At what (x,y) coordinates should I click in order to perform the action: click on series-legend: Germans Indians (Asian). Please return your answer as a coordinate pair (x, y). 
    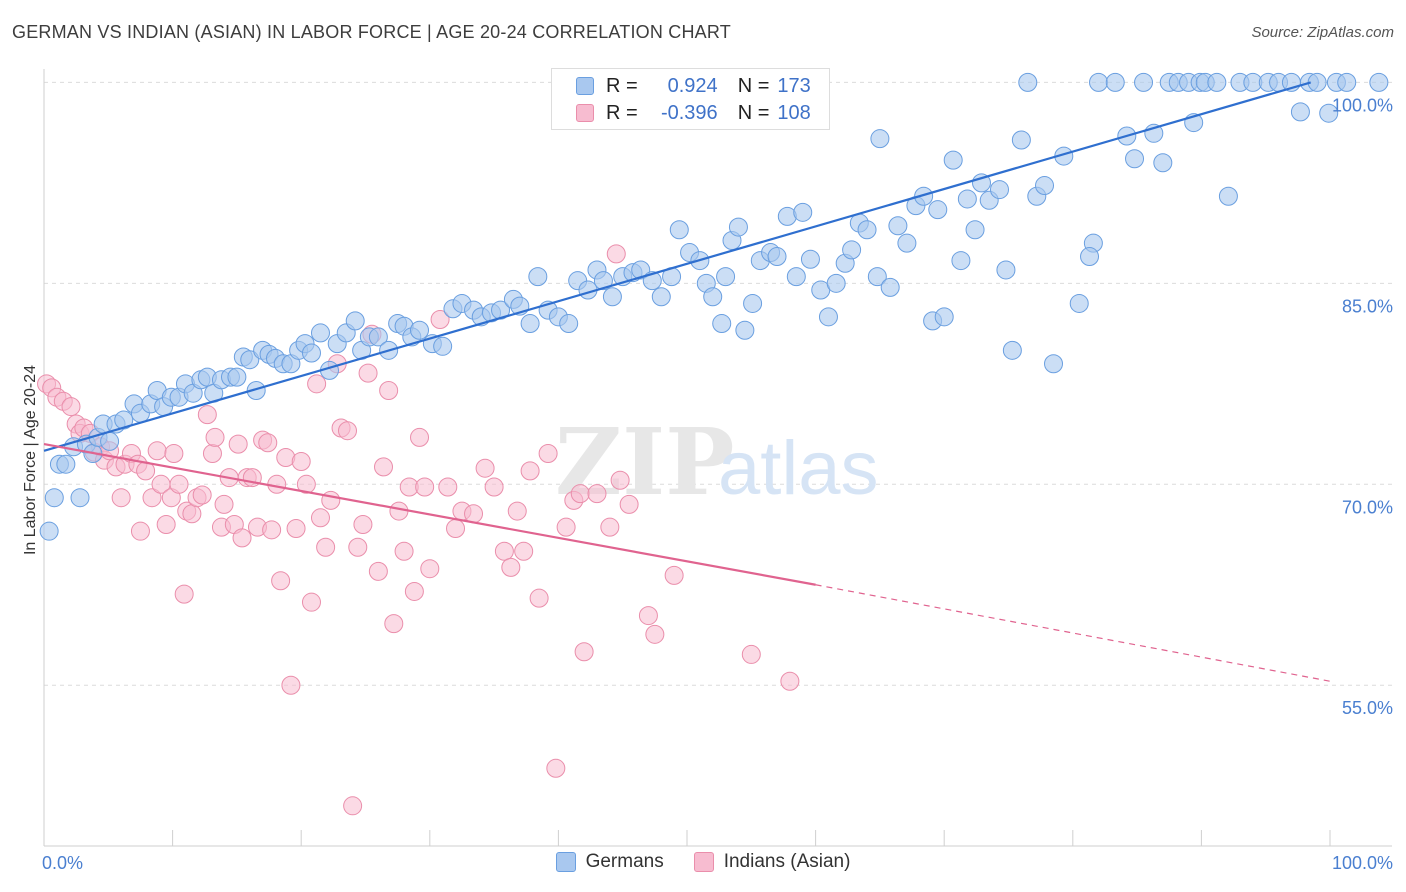
    Looking at the image, I should click on (703, 862).